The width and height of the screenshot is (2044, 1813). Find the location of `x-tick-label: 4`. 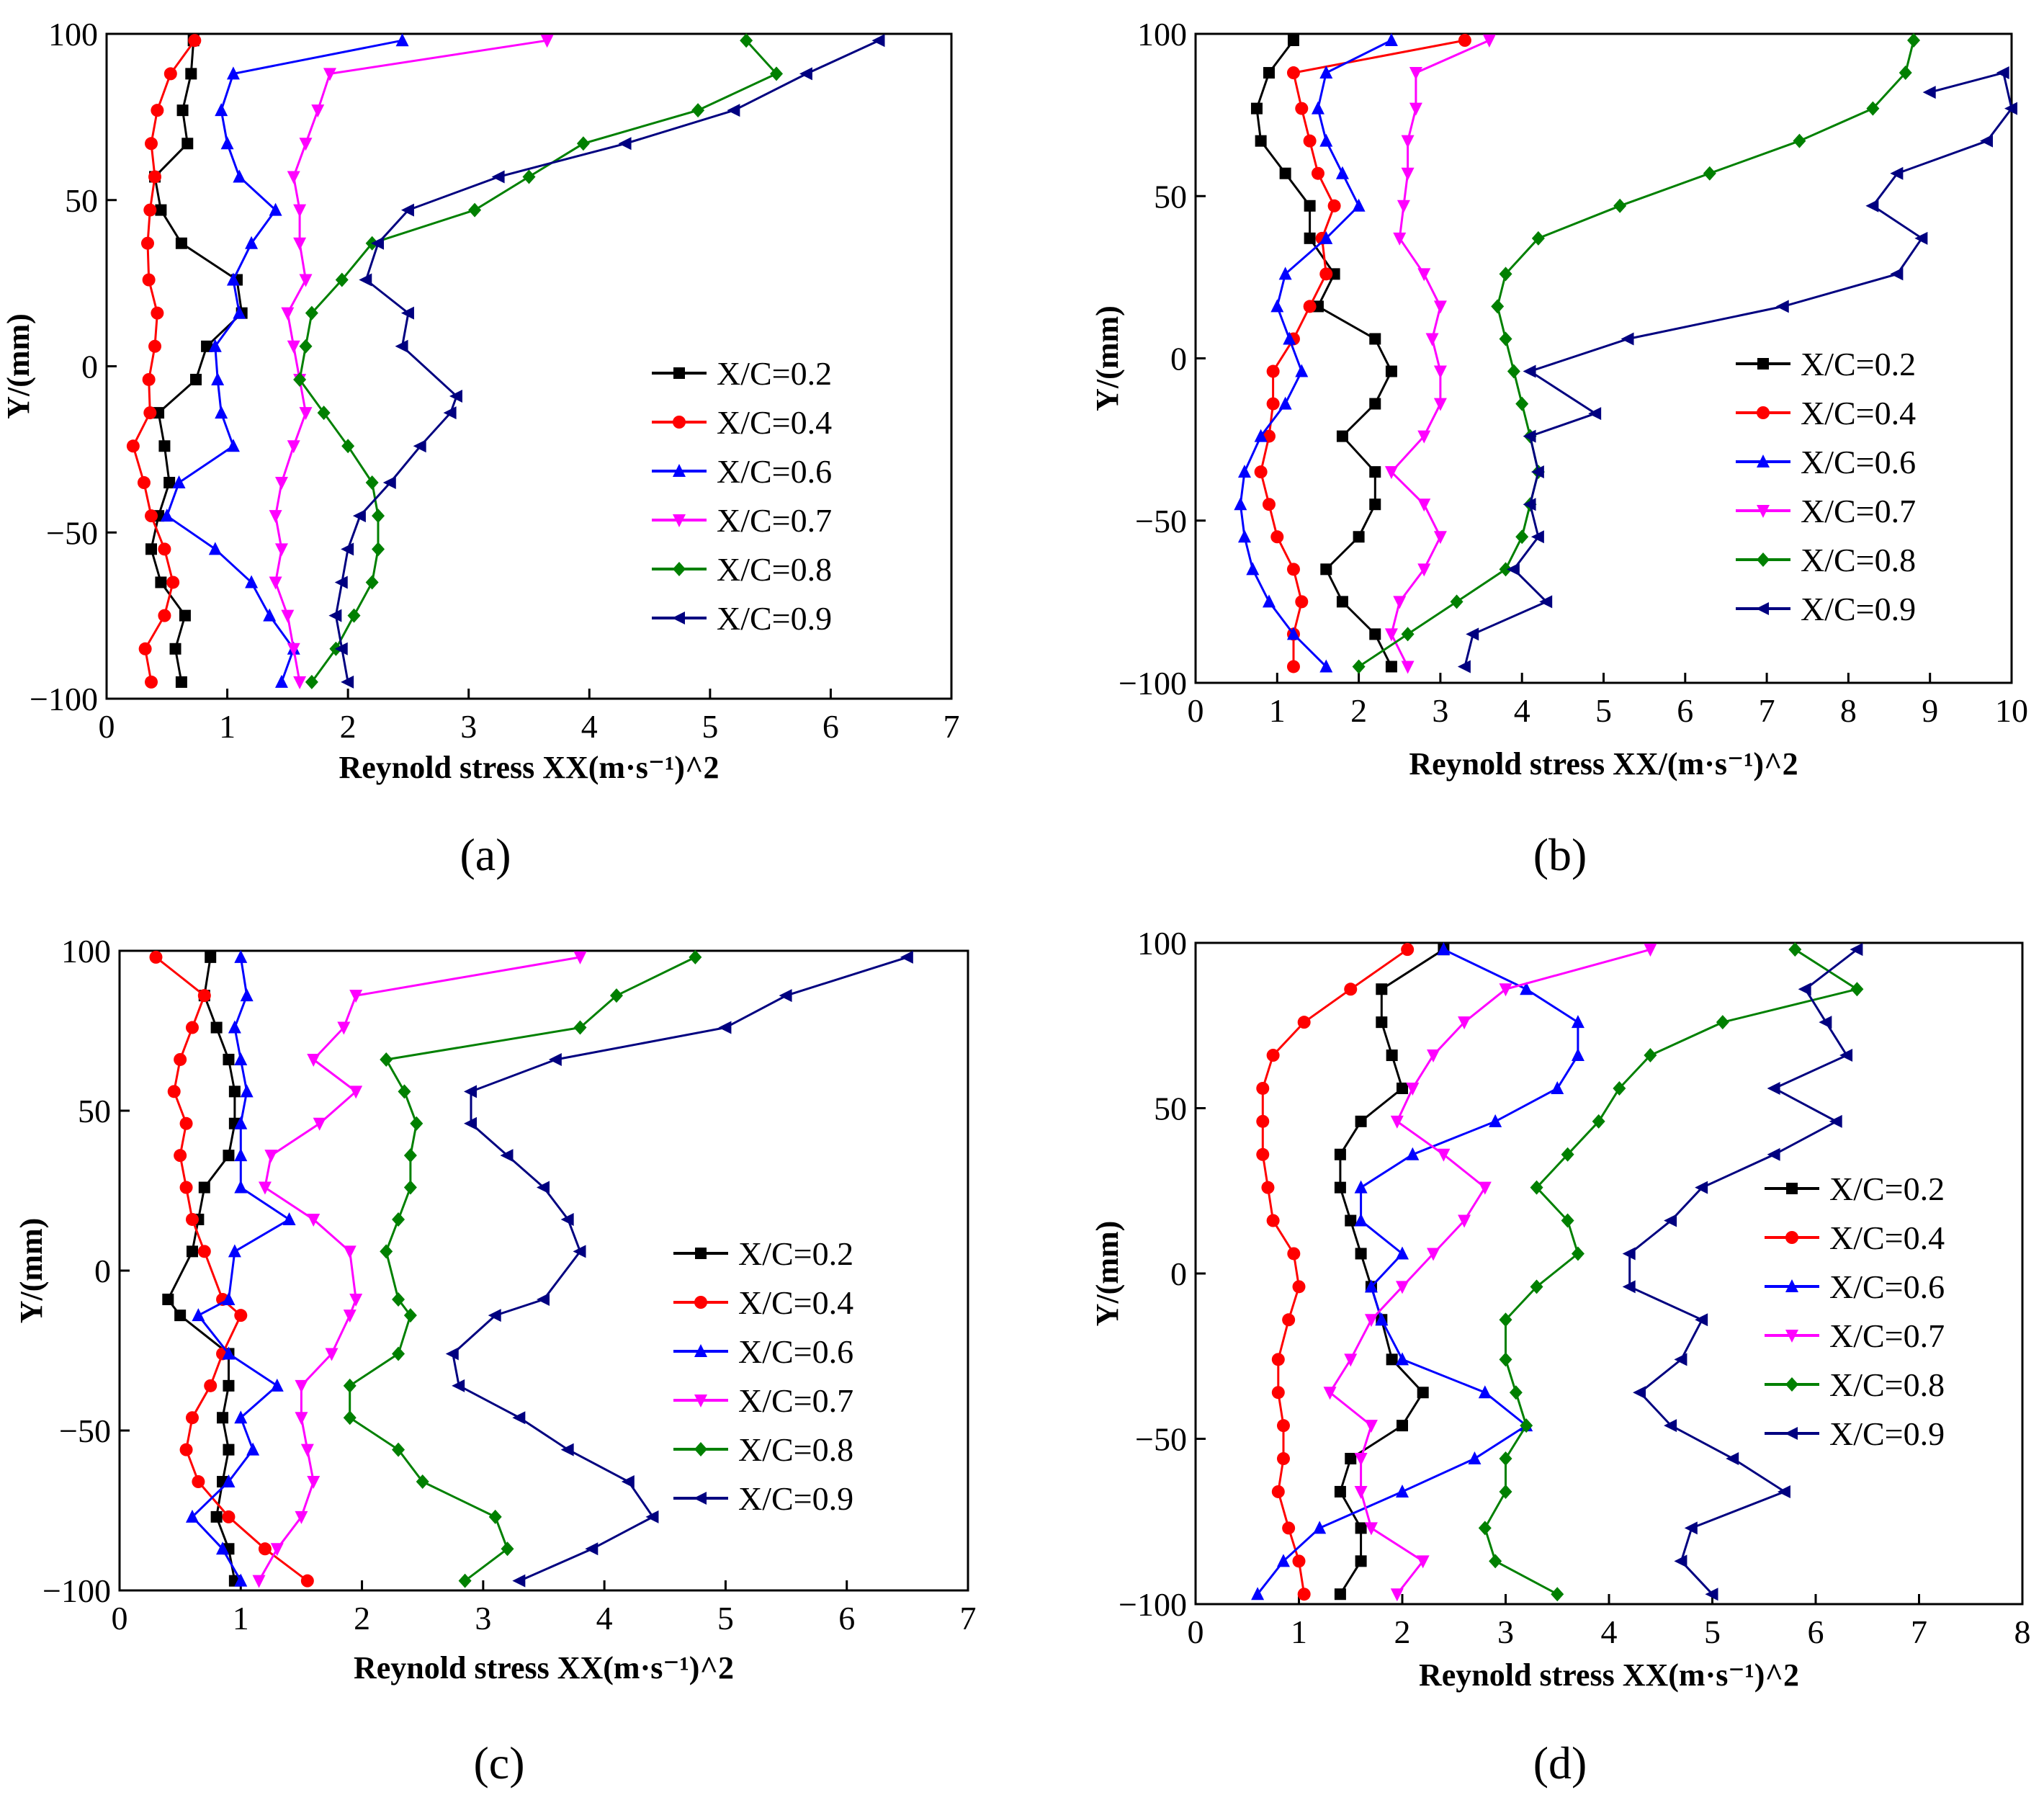

x-tick-label: 4 is located at coordinates (1522, 710).